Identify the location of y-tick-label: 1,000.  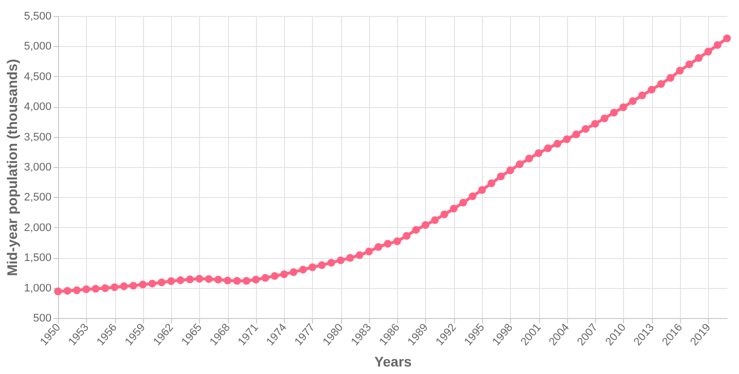
(38, 288).